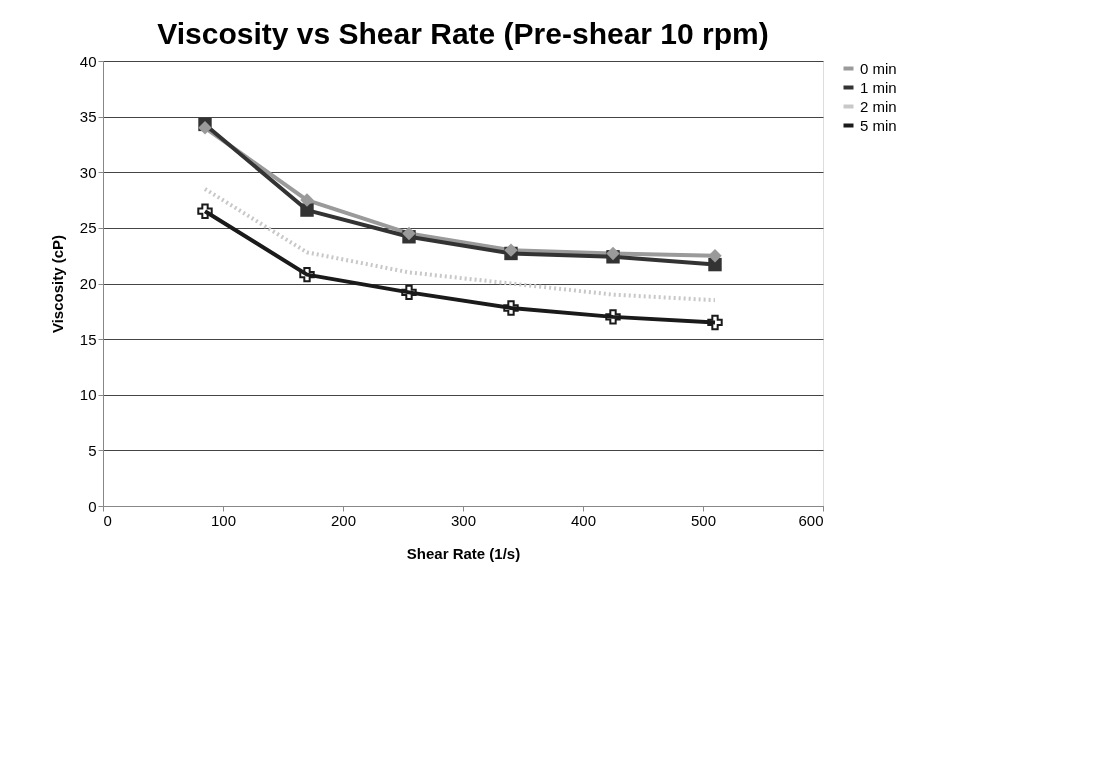 Image resolution: width=1109 pixels, height=763 pixels. Describe the element at coordinates (92, 506) in the screenshot. I see `y-tick-label: 0` at that location.